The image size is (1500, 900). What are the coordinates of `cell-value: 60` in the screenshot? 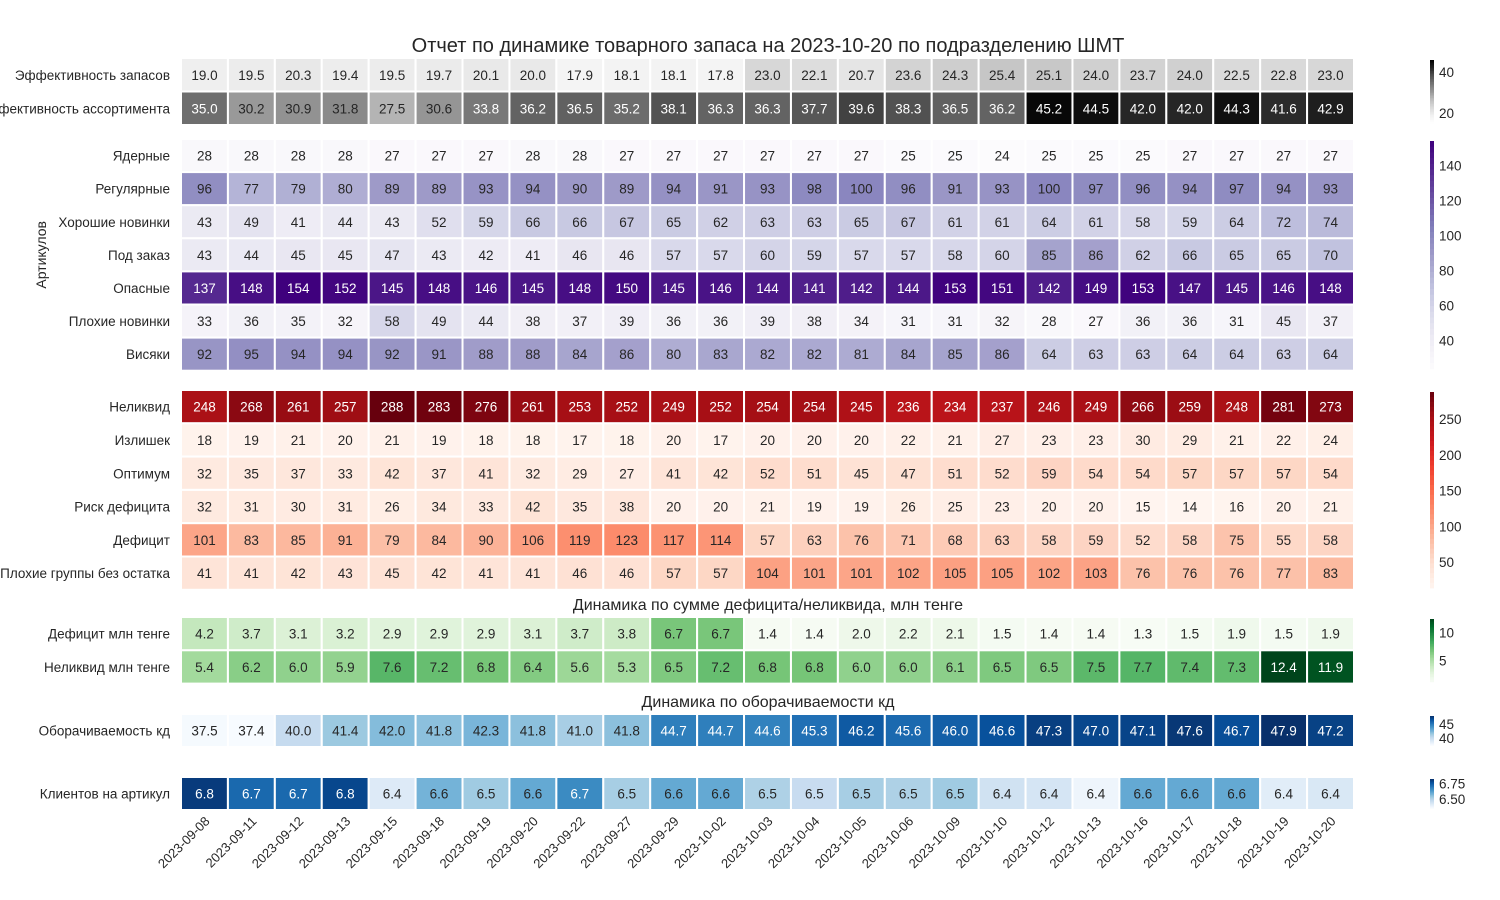 It's located at (767, 255).